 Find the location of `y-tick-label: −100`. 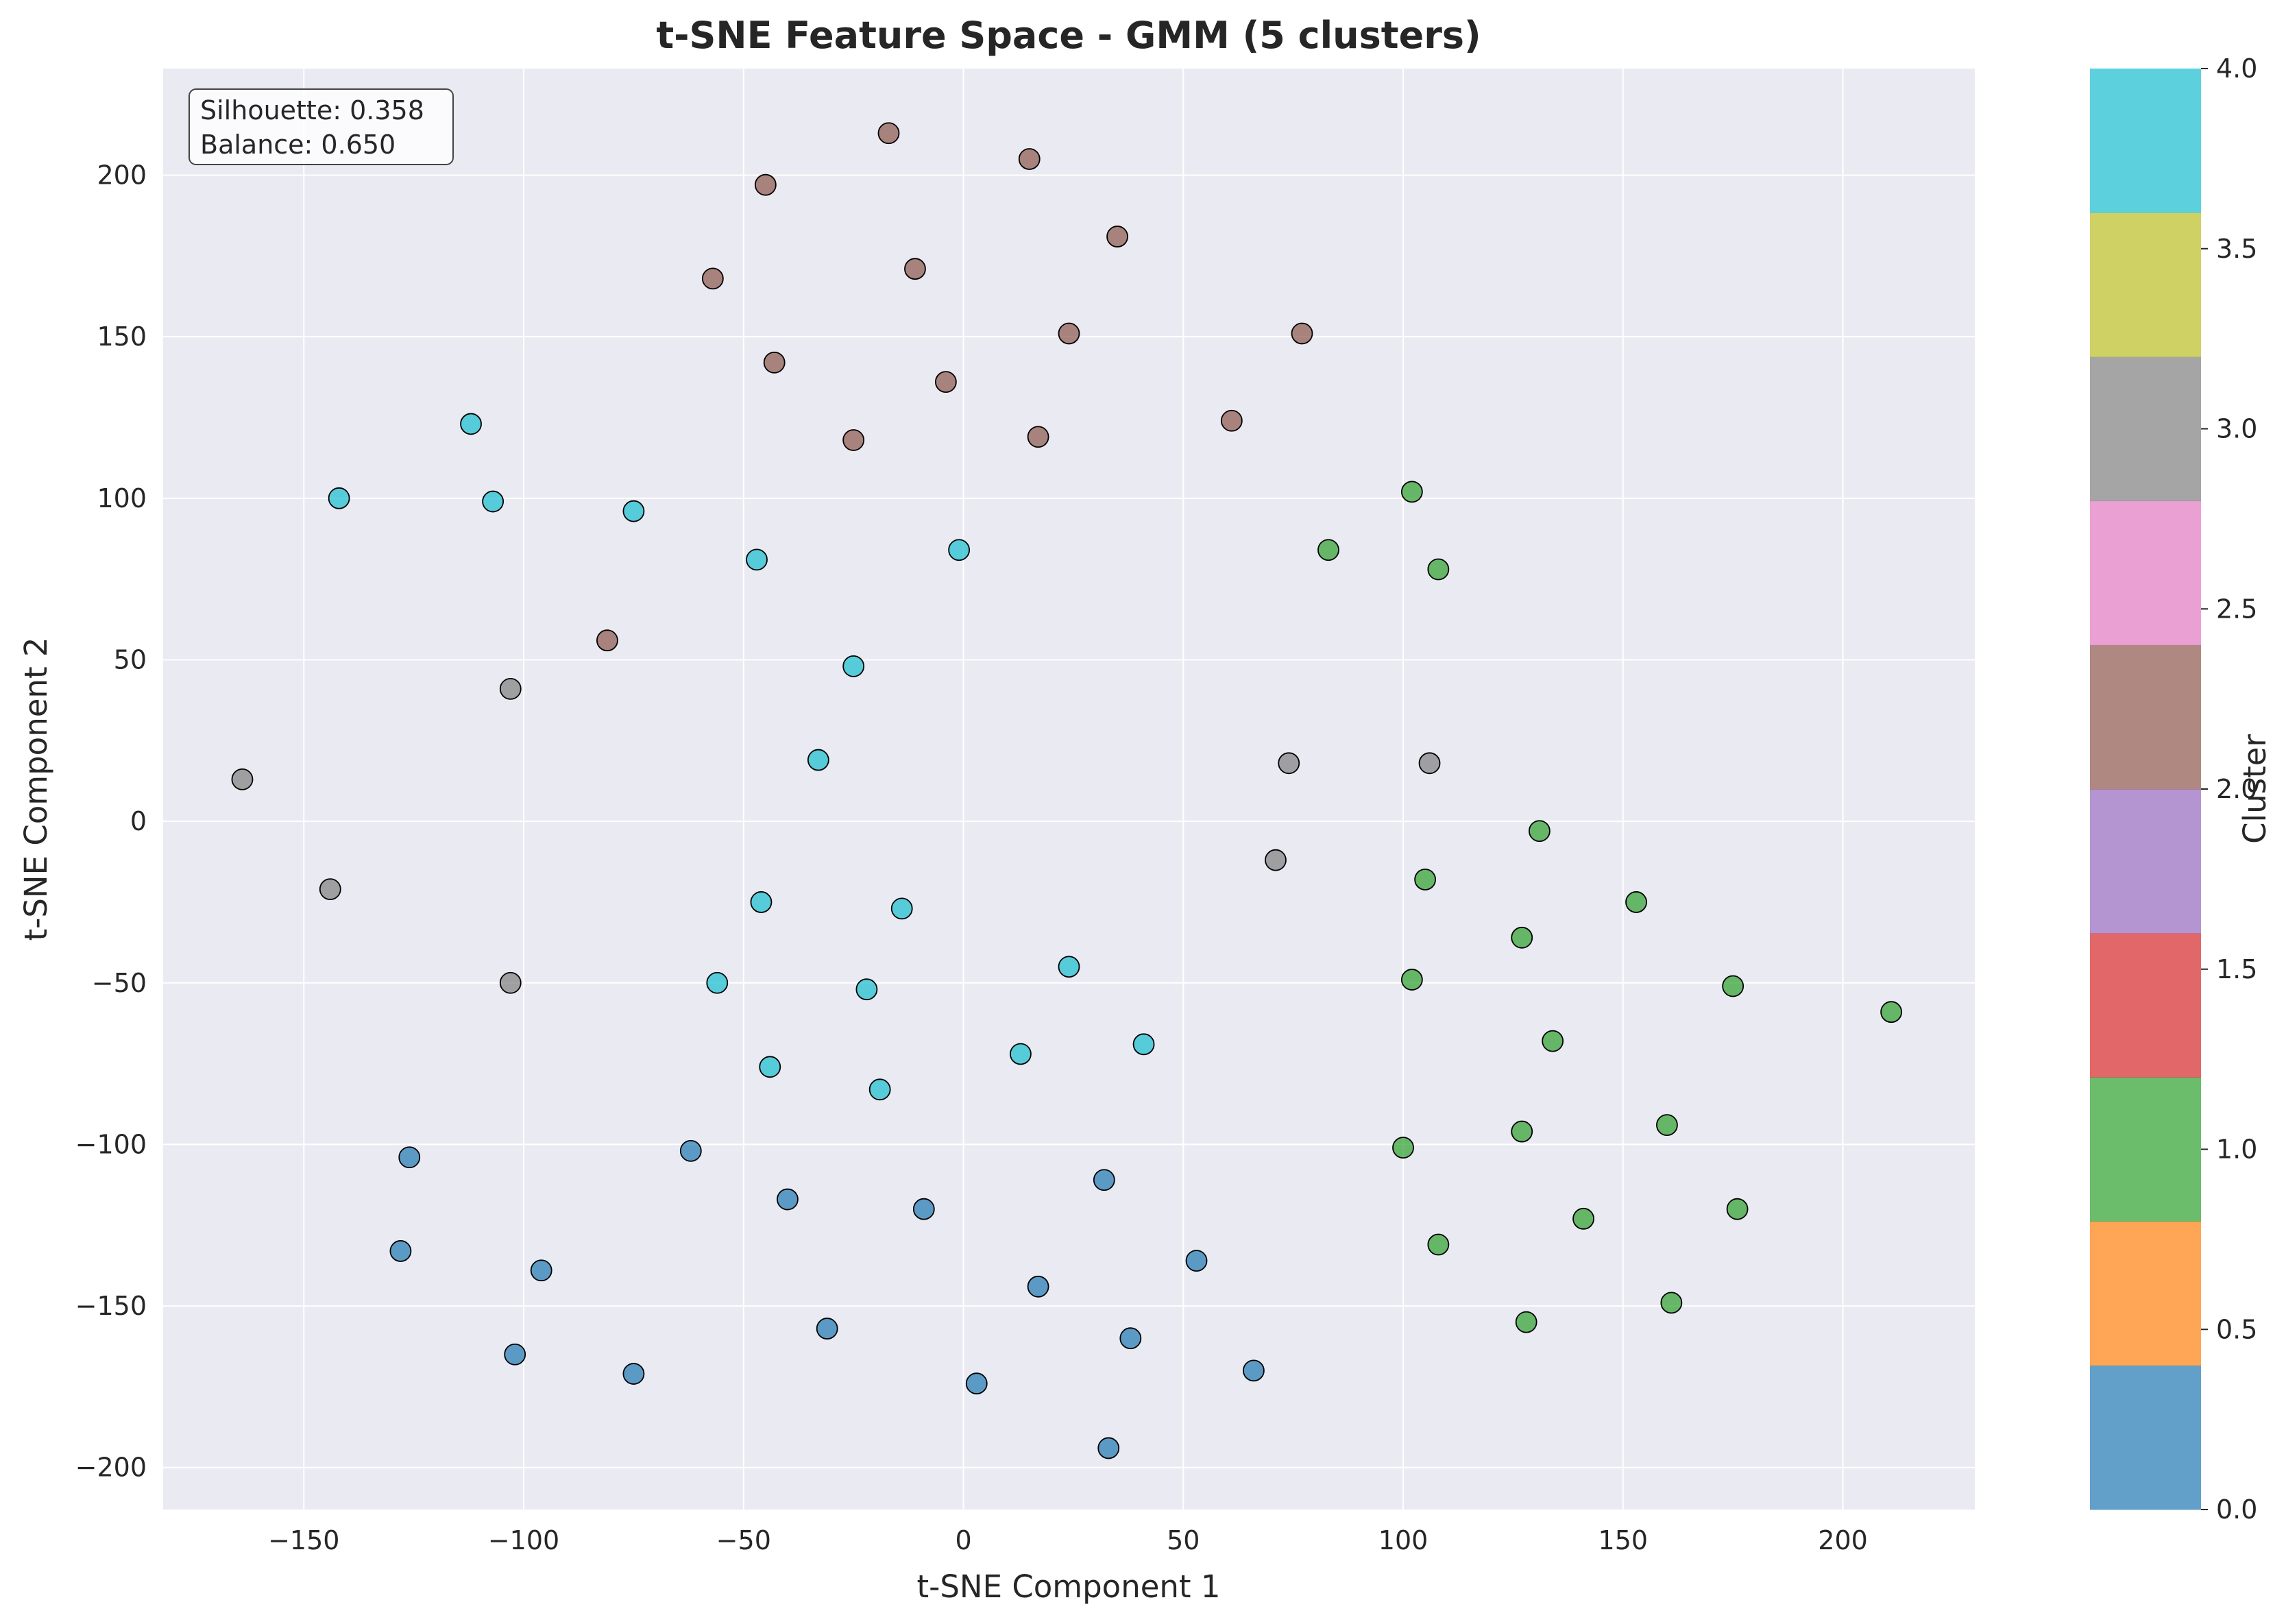

y-tick-label: −100 is located at coordinates (111, 1144).